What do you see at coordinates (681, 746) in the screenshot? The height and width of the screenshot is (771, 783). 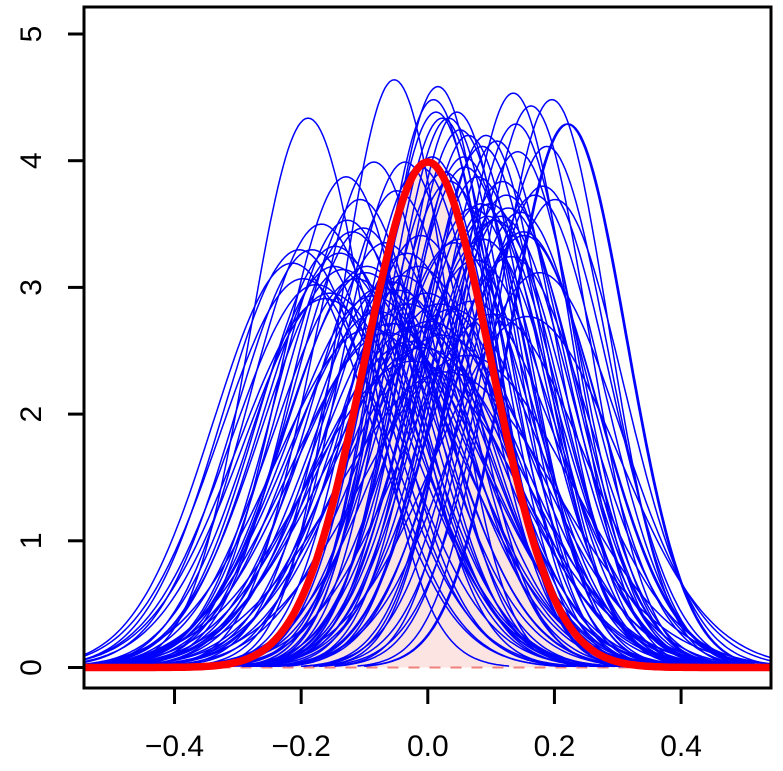 I see `x-axis-tick-label: 0.4` at bounding box center [681, 746].